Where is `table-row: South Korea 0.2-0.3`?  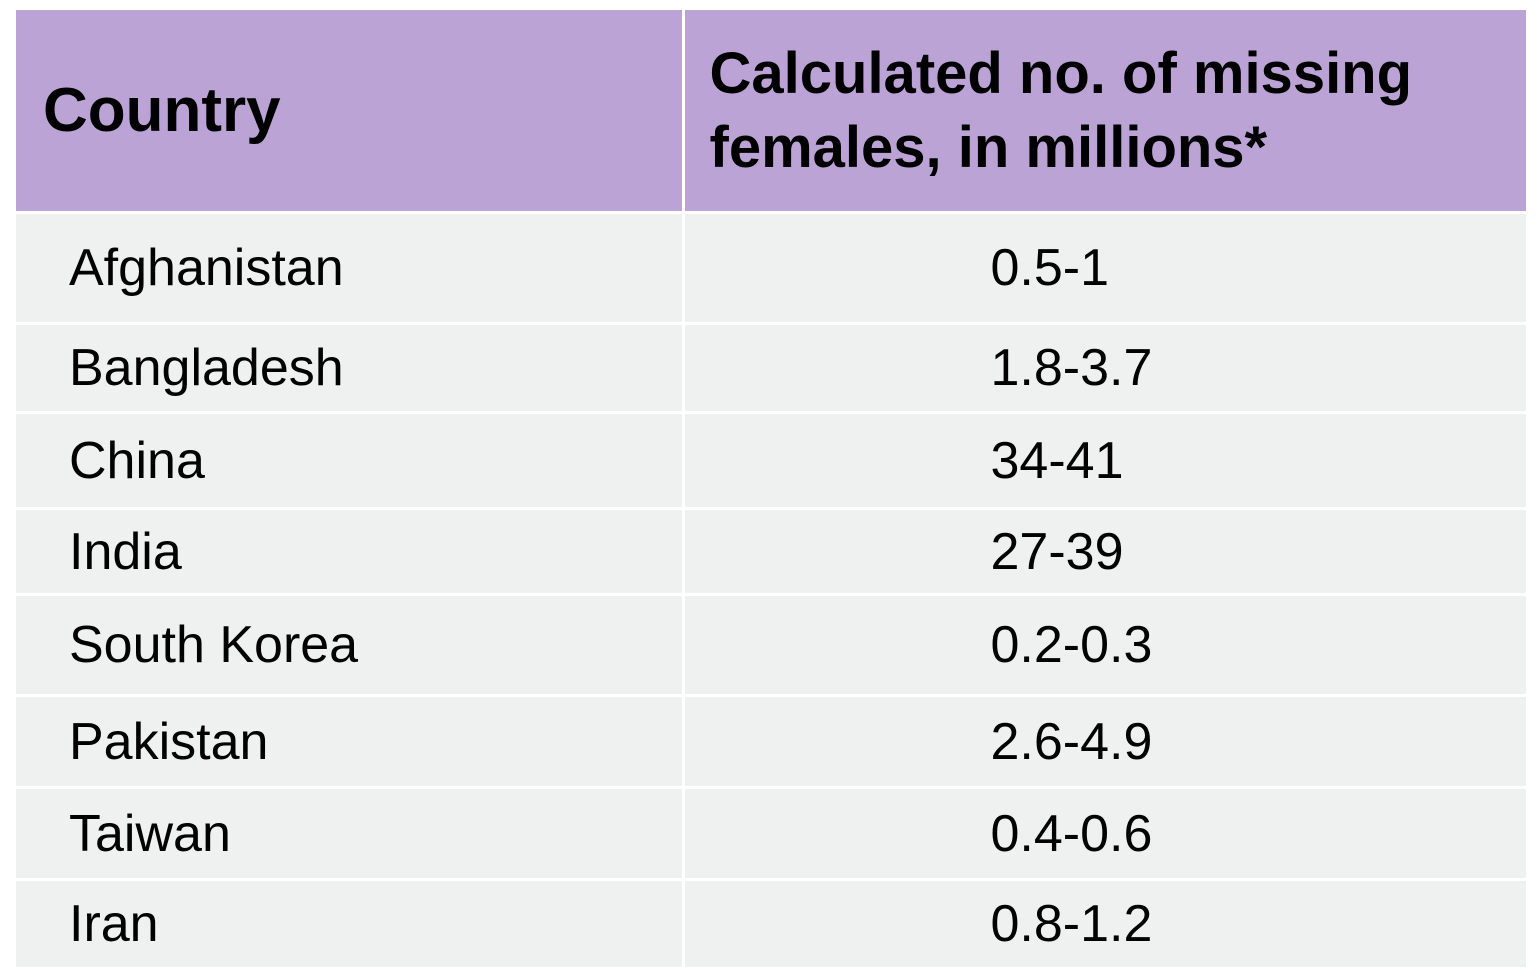 table-row: South Korea 0.2-0.3 is located at coordinates (771, 645).